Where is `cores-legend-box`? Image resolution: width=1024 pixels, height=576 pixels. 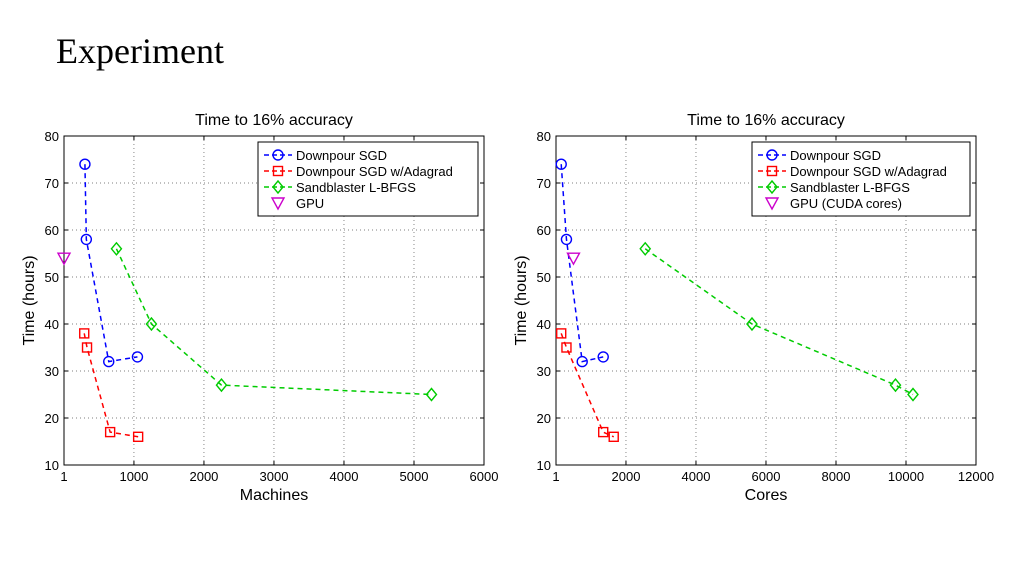 cores-legend-box is located at coordinates (861, 179).